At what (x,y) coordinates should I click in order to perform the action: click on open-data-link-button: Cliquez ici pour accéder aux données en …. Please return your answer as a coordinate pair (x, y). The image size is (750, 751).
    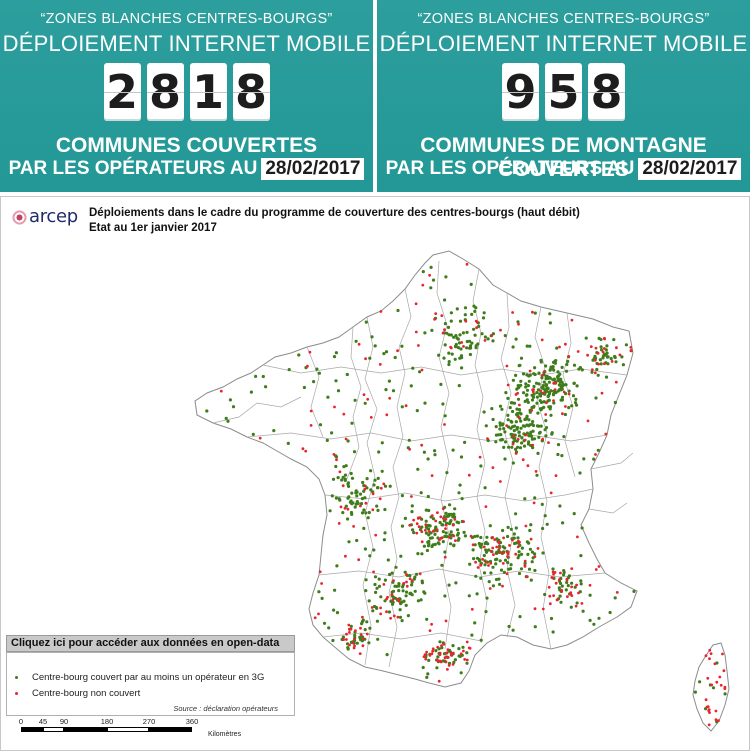
    Looking at the image, I should click on (150, 643).